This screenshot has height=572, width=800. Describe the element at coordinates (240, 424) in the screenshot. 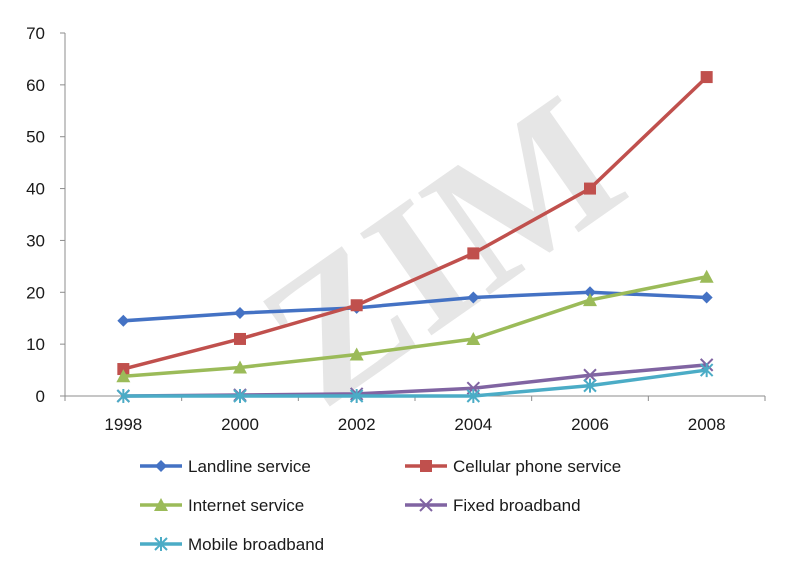

I see `x-tick-label: 2000` at that location.